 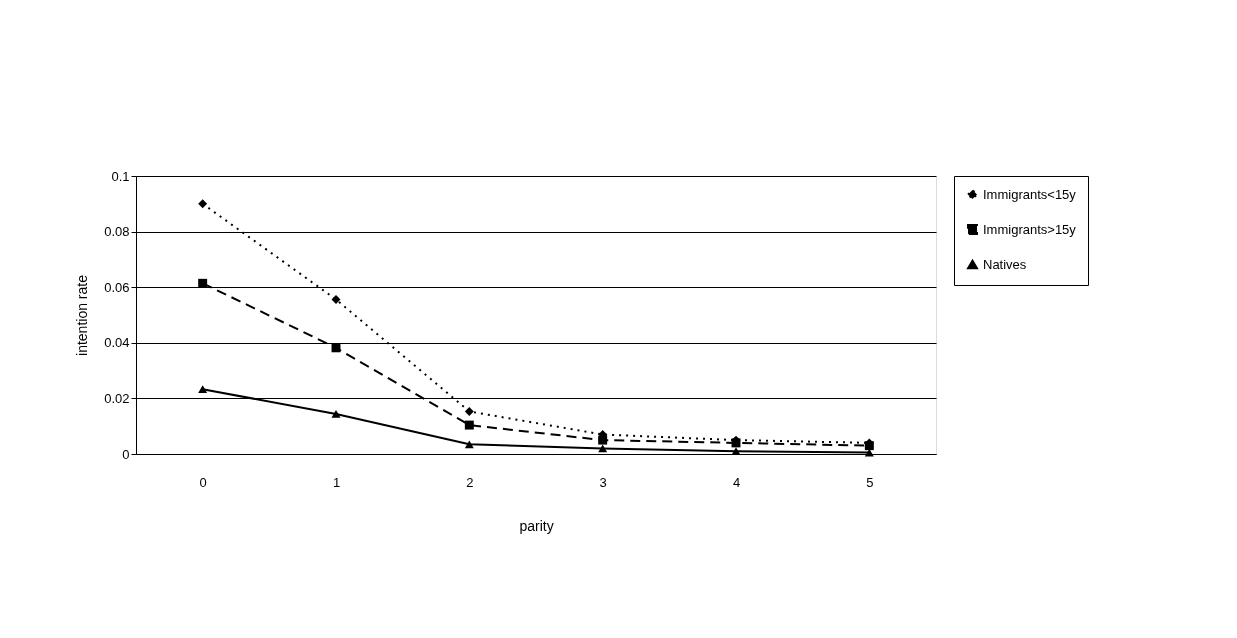 I want to click on x-tick-label: 2, so click(x=470, y=482).